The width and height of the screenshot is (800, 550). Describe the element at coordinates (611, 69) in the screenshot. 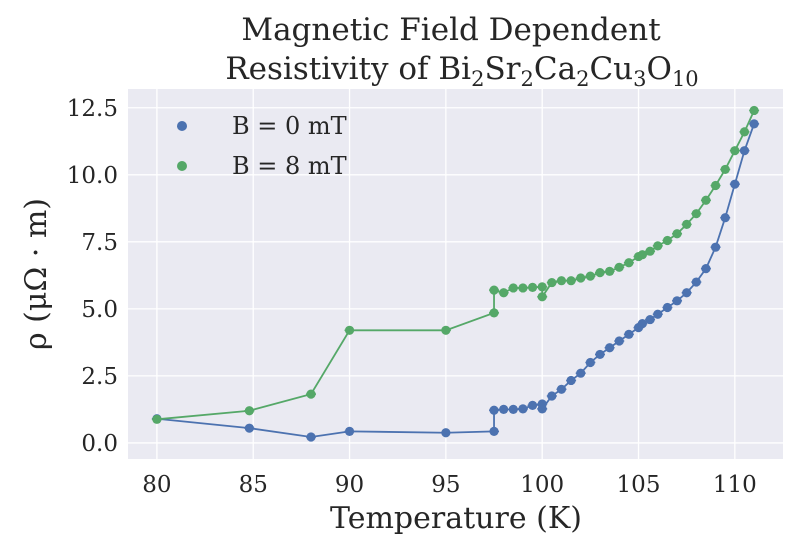

I see `formula-element: Cu` at that location.